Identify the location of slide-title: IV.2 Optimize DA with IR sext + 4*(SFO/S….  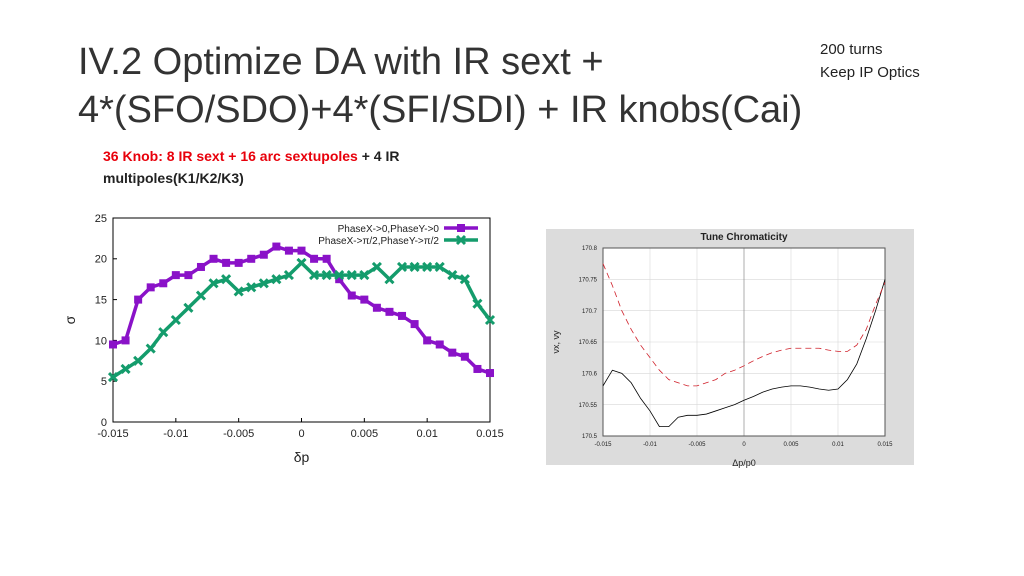
(440, 86).